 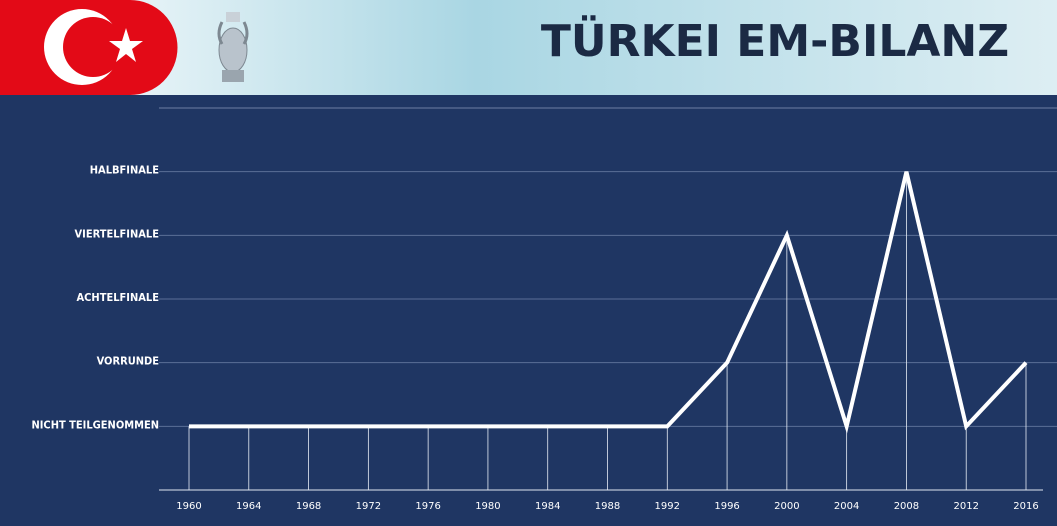 I want to click on y-tick-label: ACHTELFINALE, so click(x=118, y=297).